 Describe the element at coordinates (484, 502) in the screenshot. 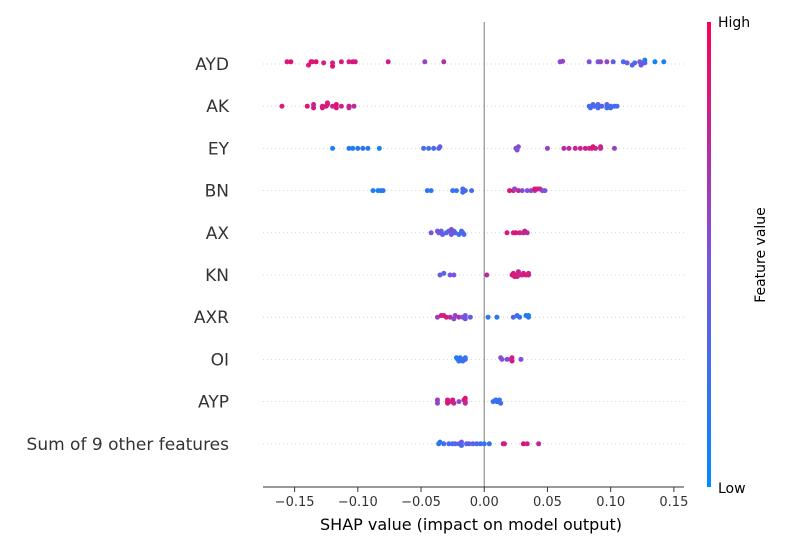

I see `x-tick-label: 0.00` at that location.